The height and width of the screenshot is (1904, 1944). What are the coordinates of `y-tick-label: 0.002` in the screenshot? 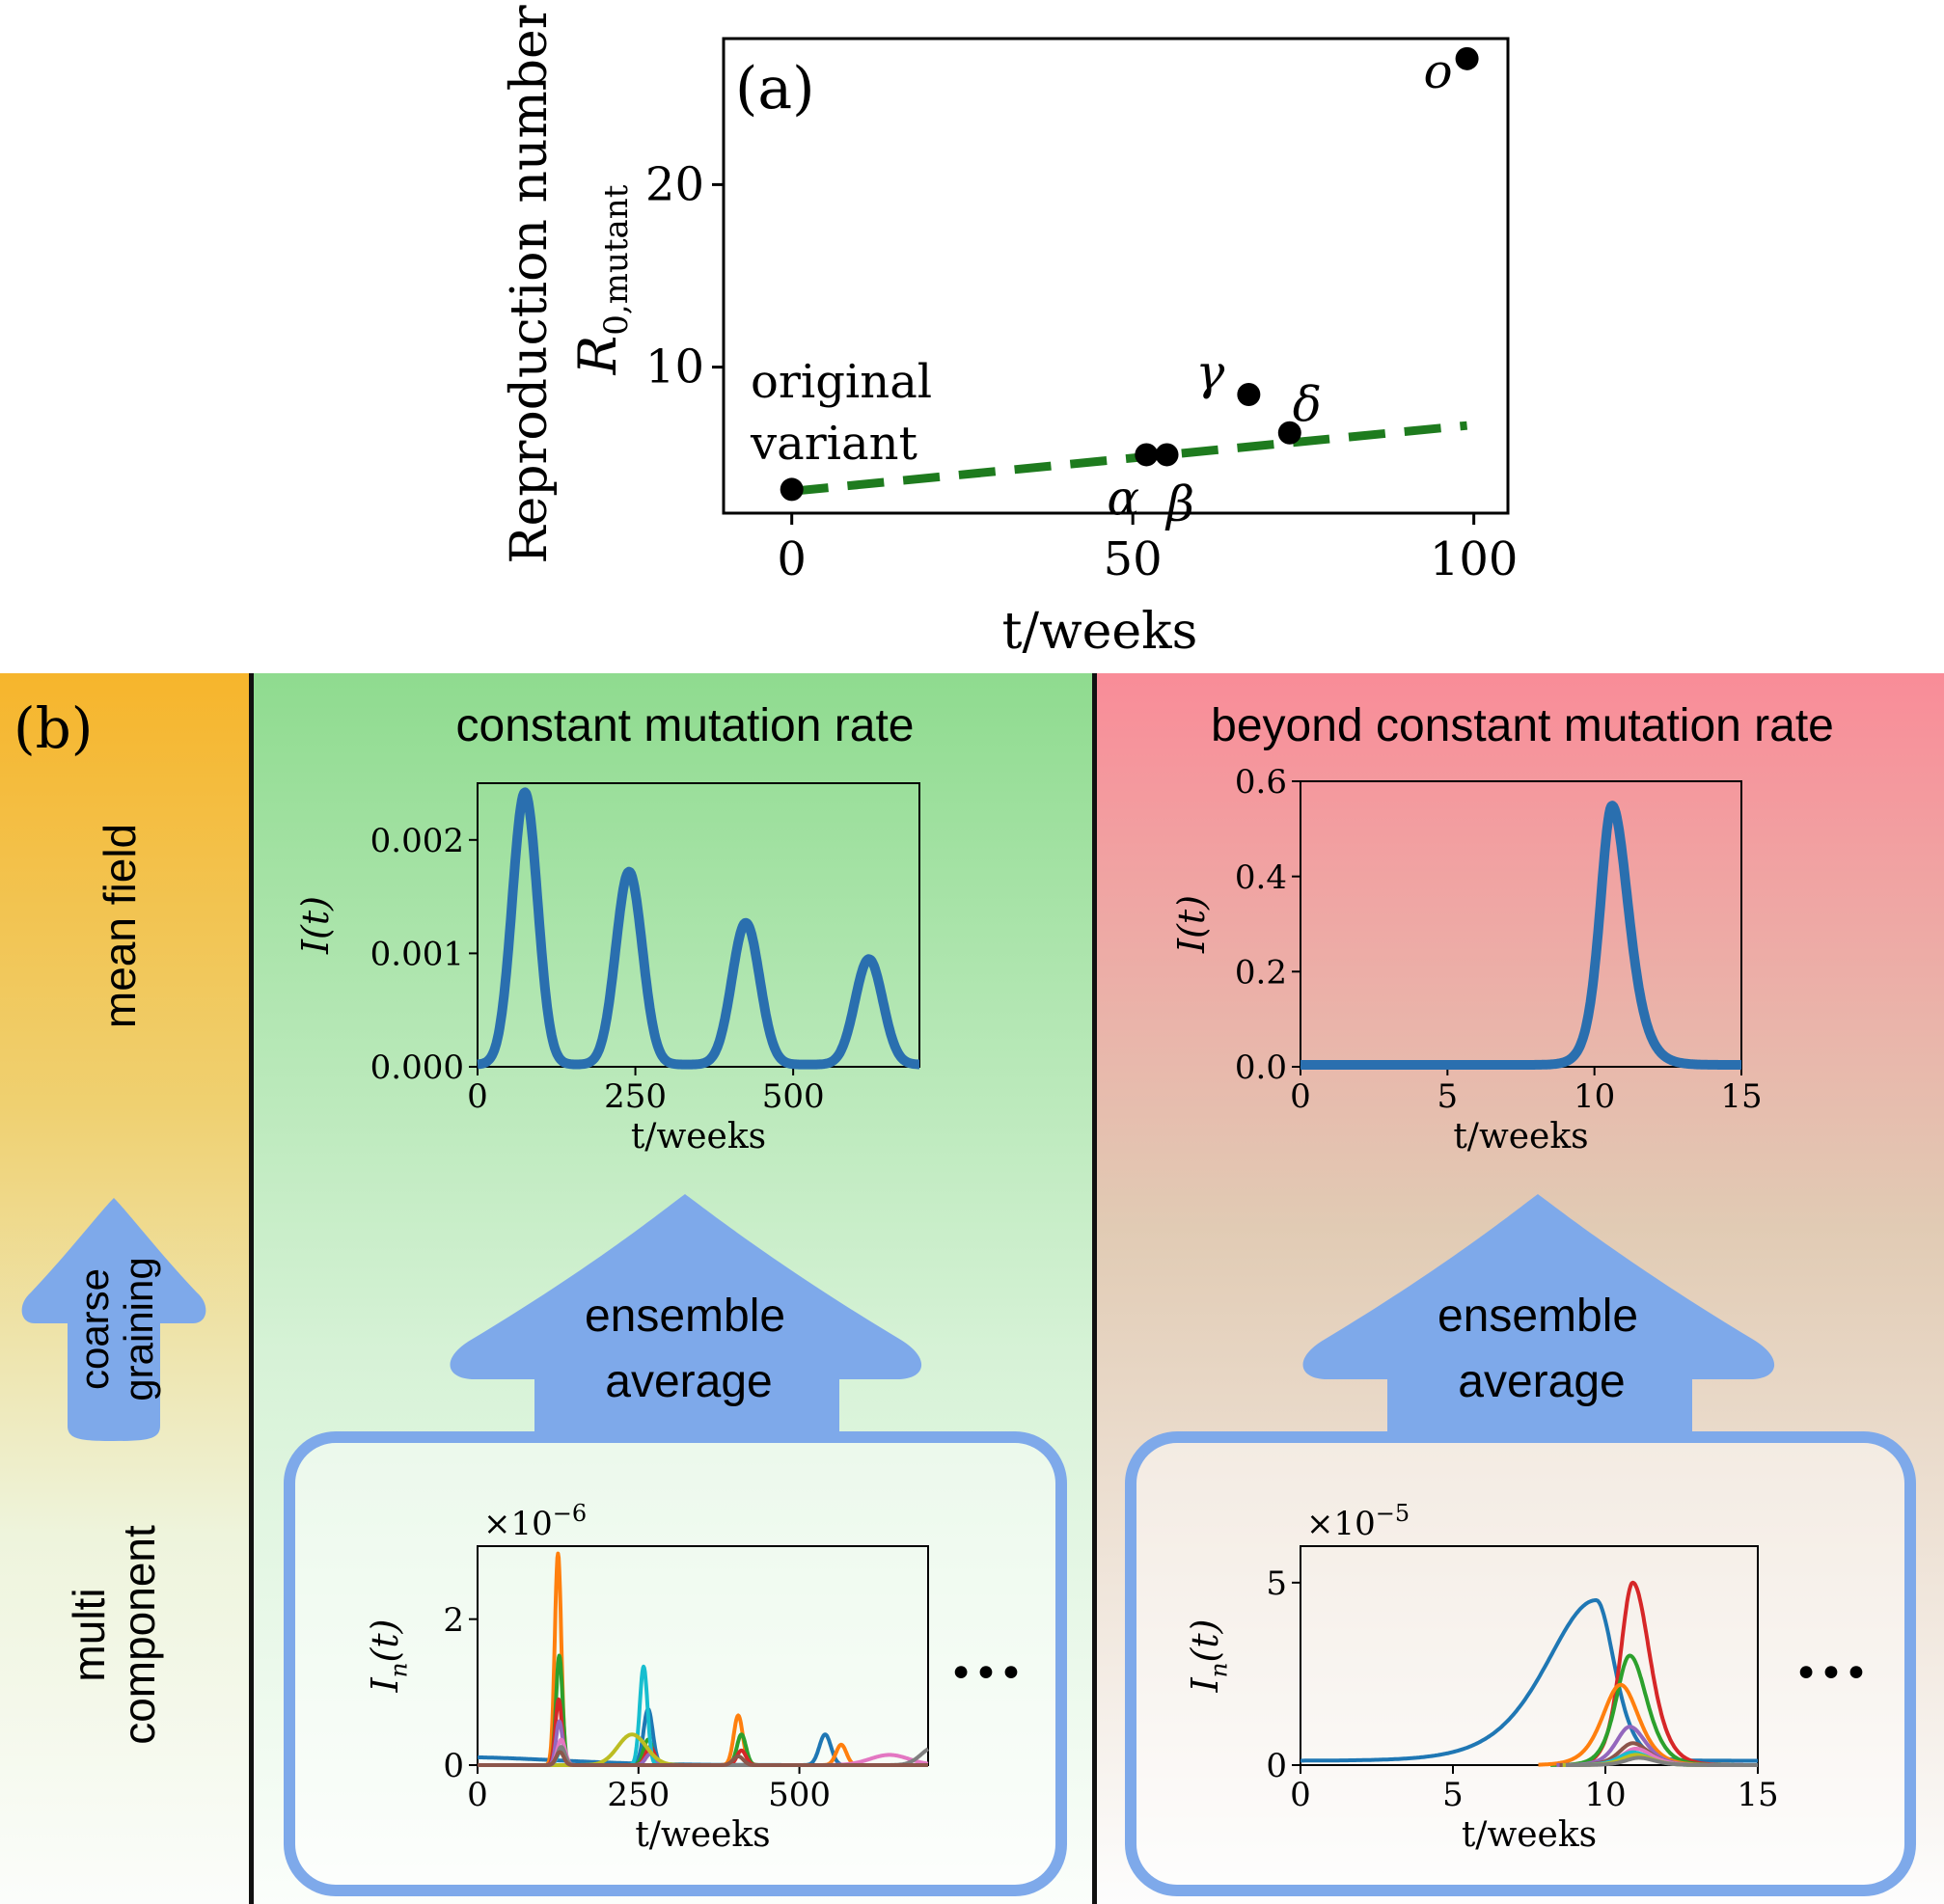 It's located at (417, 841).